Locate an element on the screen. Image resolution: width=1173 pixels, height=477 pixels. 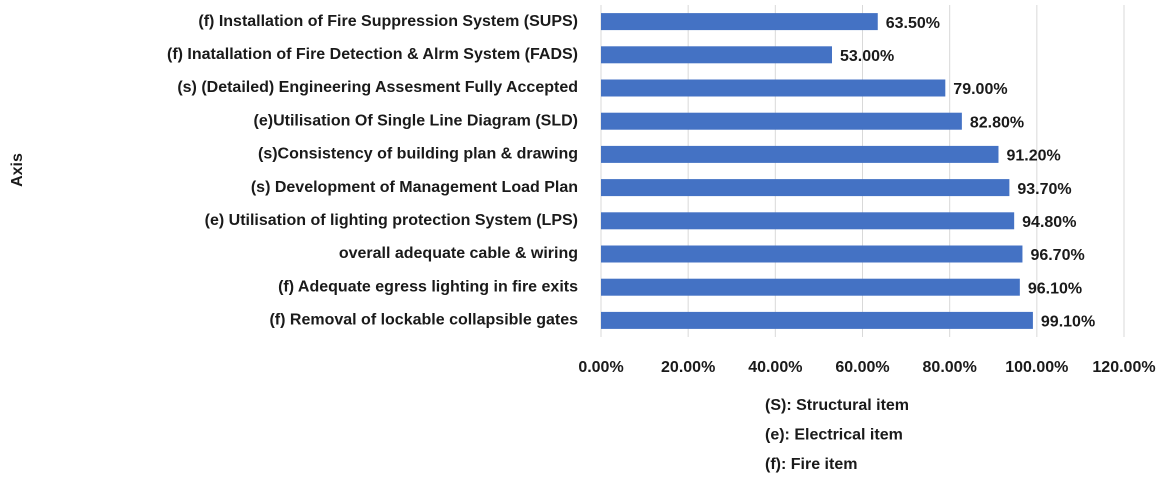
data-label: 91.20% is located at coordinates (1033, 156).